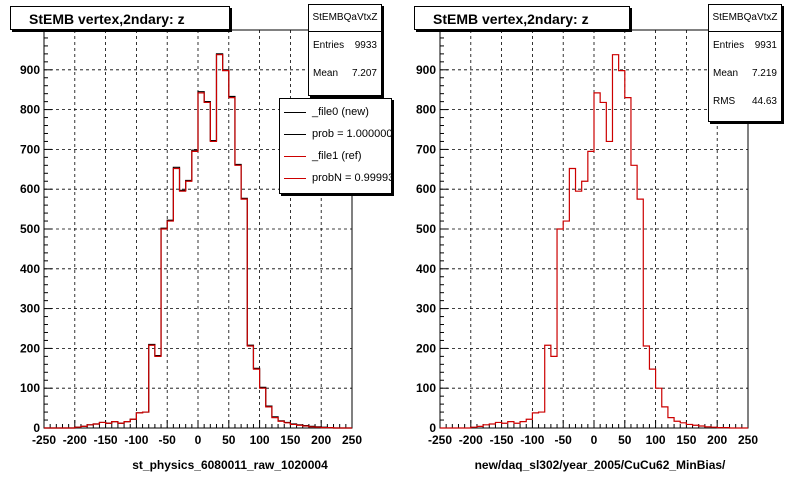 This screenshot has width=800, height=480. I want to click on legend-entry-probn: probN = 0.99993, so click(335, 178).